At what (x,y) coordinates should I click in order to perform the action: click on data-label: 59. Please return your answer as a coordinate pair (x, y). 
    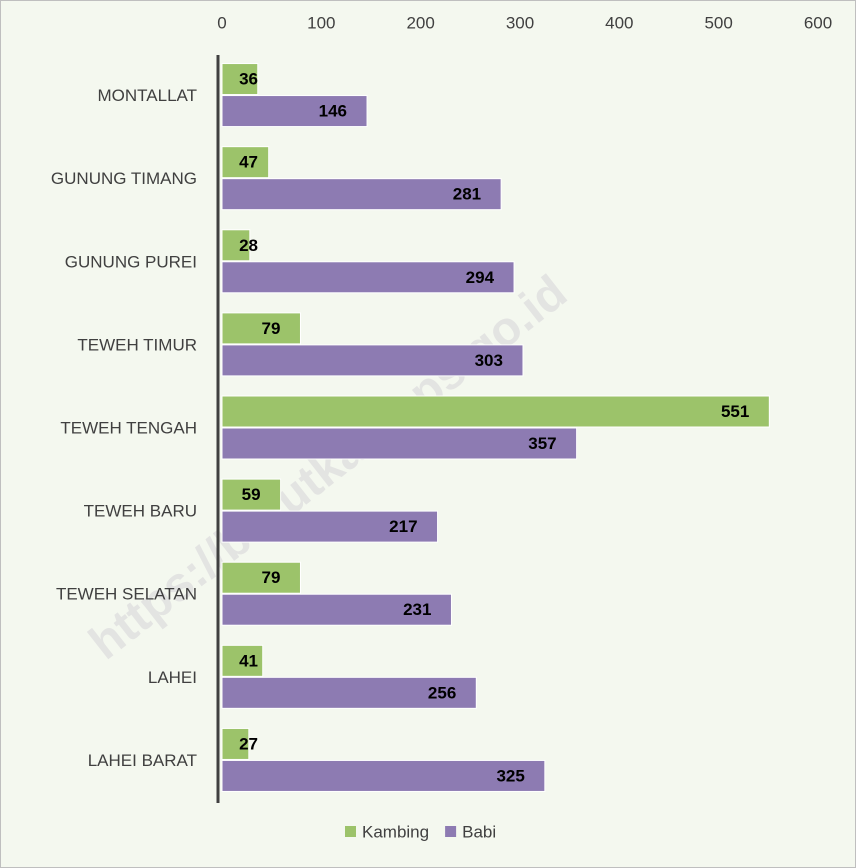
    Looking at the image, I should click on (251, 494).